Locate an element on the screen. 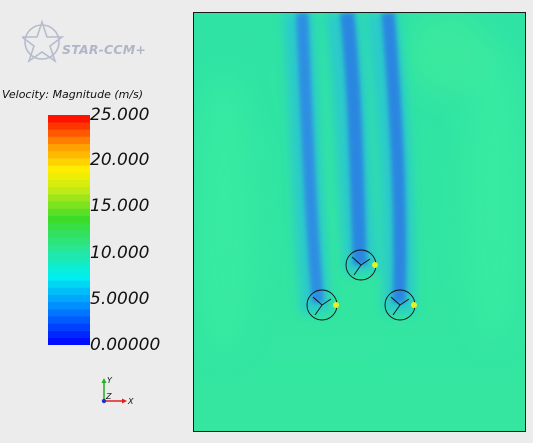 The height and width of the screenshot is (443, 533). colorbar is located at coordinates (69, 230).